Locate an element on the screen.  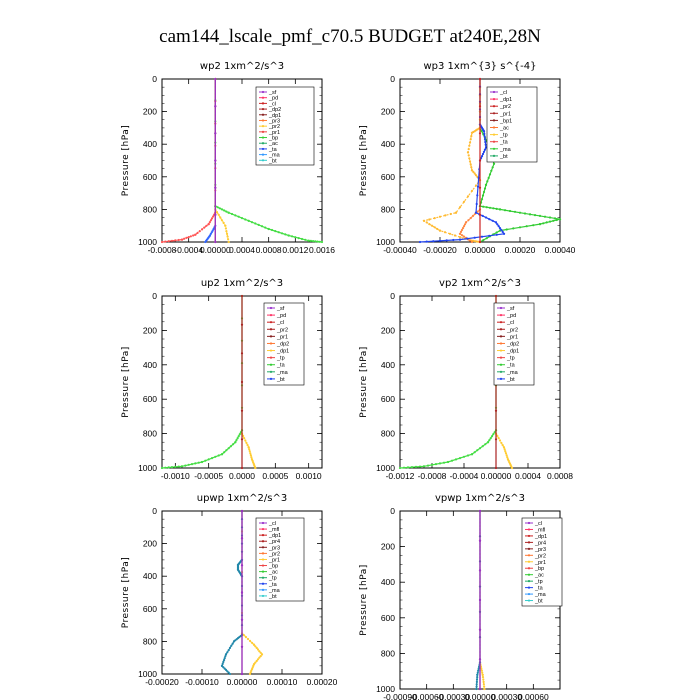
legend-entry: _bp is located at coordinates (539, 569).